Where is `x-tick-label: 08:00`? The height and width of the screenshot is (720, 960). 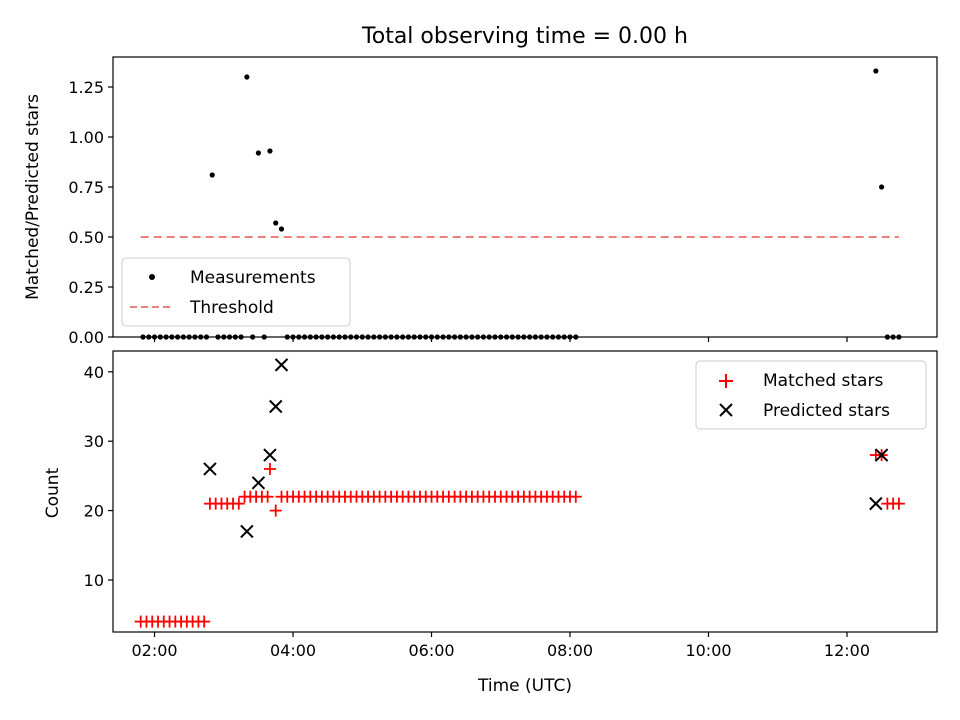
x-tick-label: 08:00 is located at coordinates (570, 650).